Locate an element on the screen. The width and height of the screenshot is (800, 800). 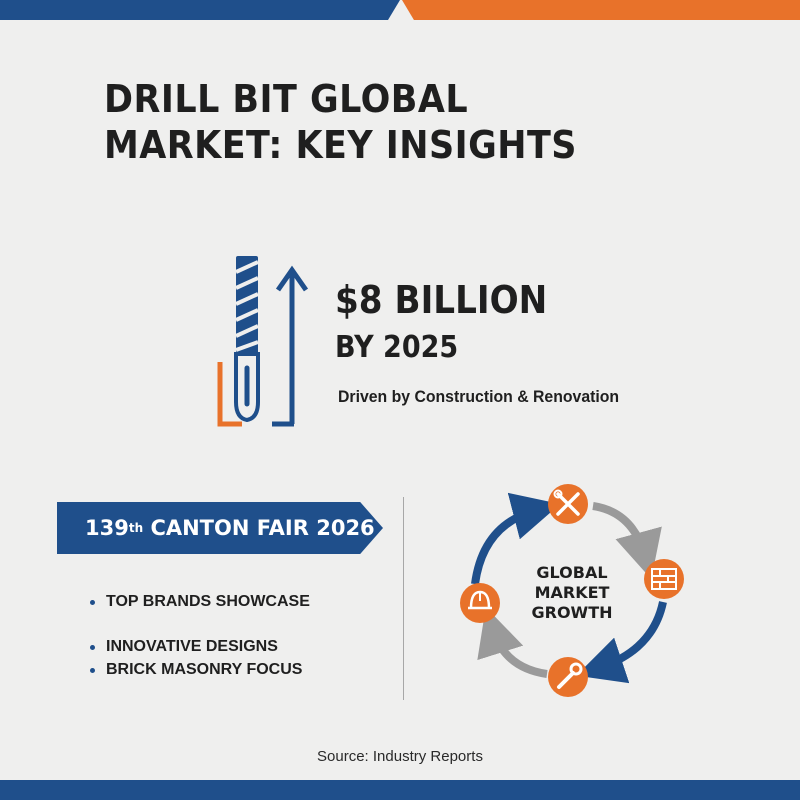
brick-wall-icon is located at coordinates (664, 579).